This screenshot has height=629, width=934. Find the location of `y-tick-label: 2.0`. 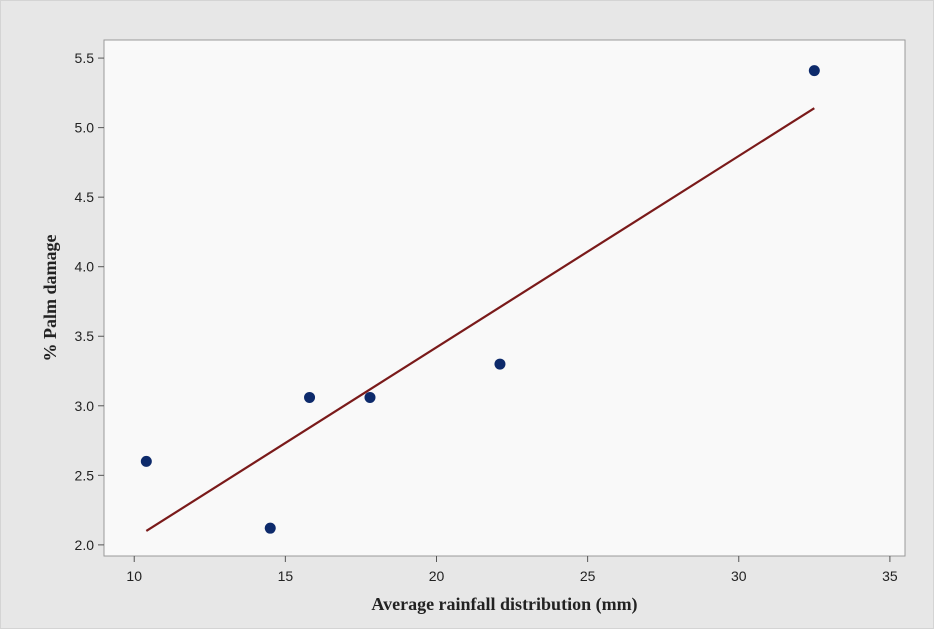

y-tick-label: 2.0 is located at coordinates (85, 545).